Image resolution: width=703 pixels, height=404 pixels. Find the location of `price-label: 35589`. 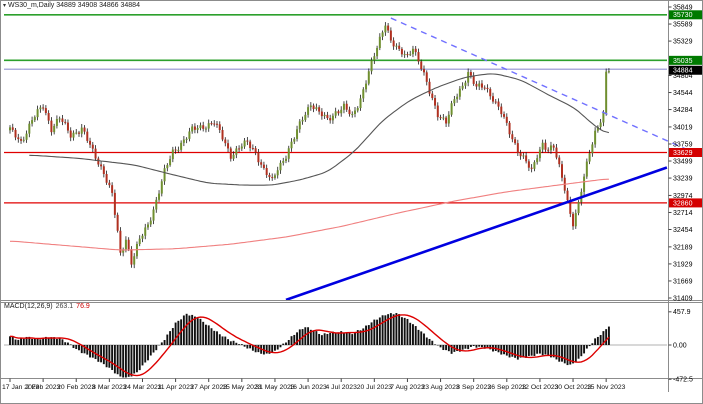

price-label: 35589 is located at coordinates (683, 24).